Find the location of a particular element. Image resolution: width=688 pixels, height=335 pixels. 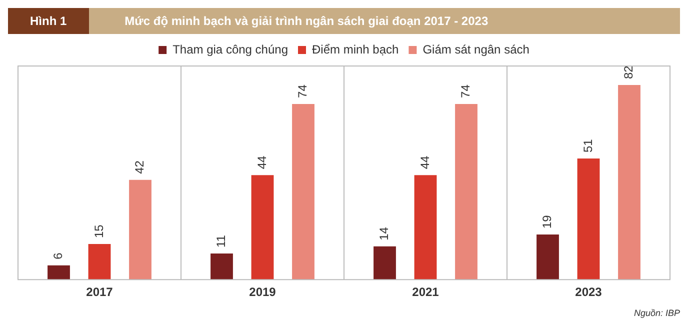

data-label: 6 is located at coordinates (58, 256).